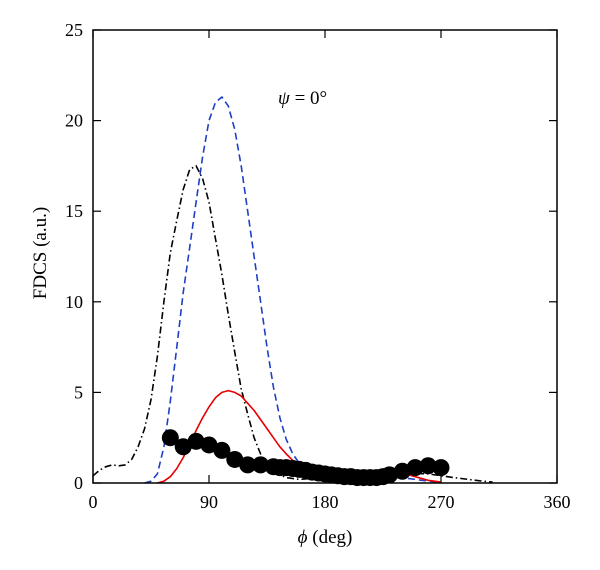 The image size is (600, 570). Describe the element at coordinates (78, 392) in the screenshot. I see `y-tick-label: 5` at that location.